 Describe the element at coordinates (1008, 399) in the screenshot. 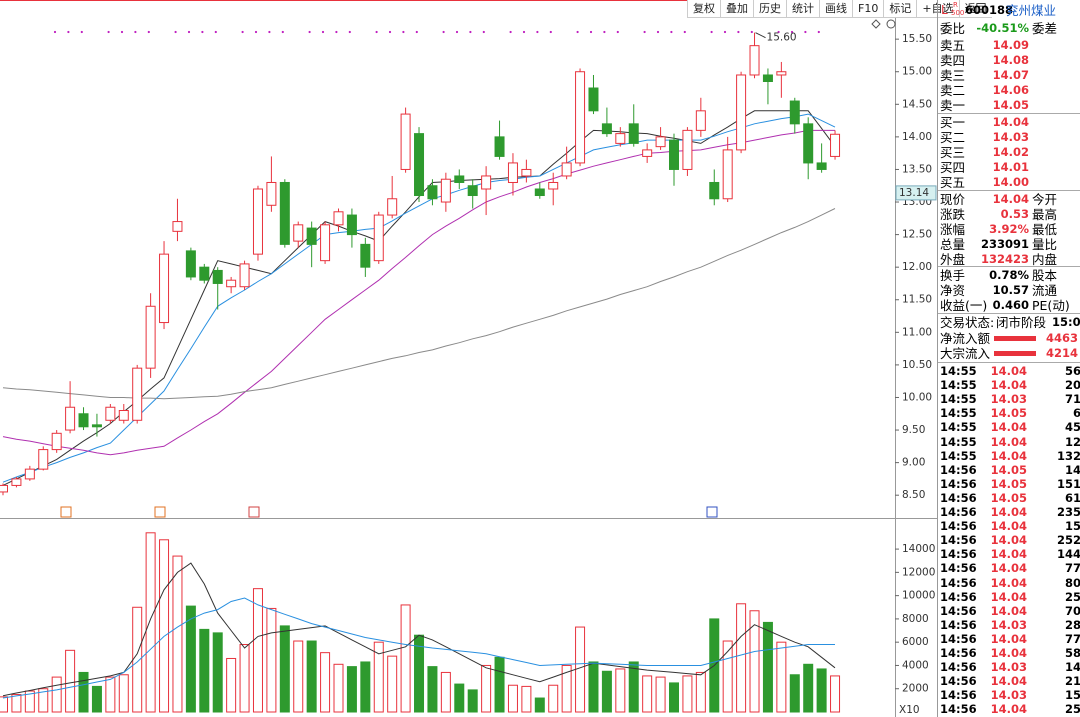

I see `trade-price: 14.03` at that location.